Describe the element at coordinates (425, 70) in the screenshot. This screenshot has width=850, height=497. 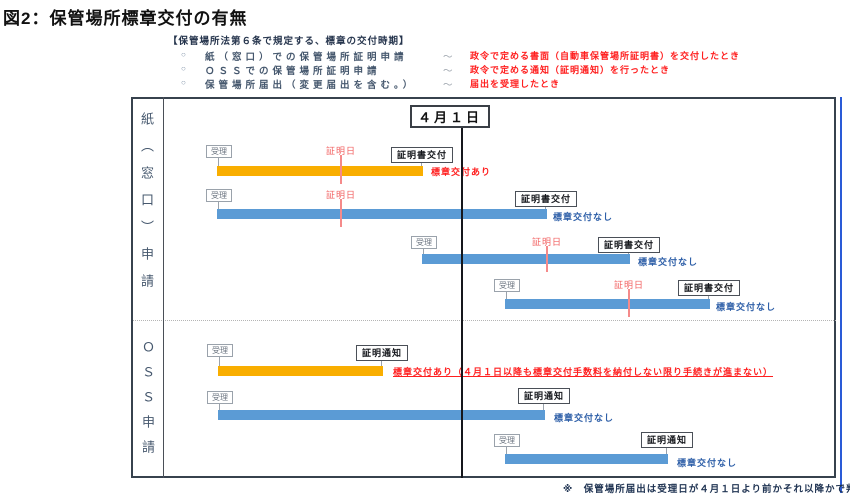
I see `header-bullet-row: ○ ＯＳＳでの保管場所証明申請 ～ 政令で定める通知（証明通知）を行ったとき` at that location.